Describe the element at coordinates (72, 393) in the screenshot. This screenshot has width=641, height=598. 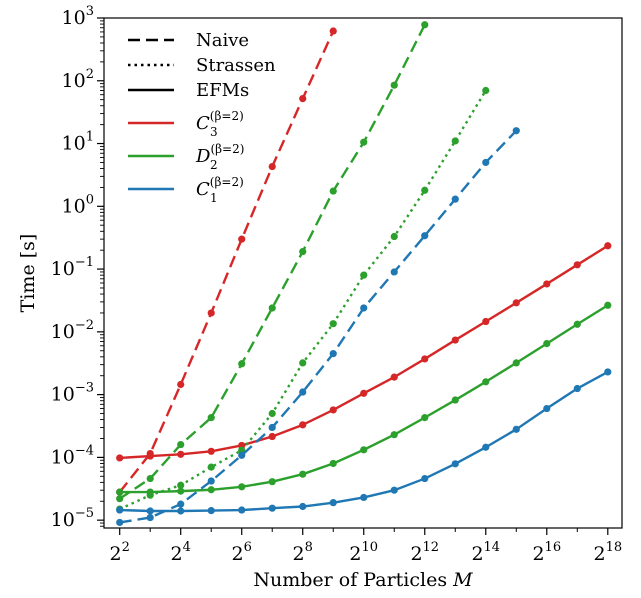
I see `y-tick-label: 10⁻³` at that location.